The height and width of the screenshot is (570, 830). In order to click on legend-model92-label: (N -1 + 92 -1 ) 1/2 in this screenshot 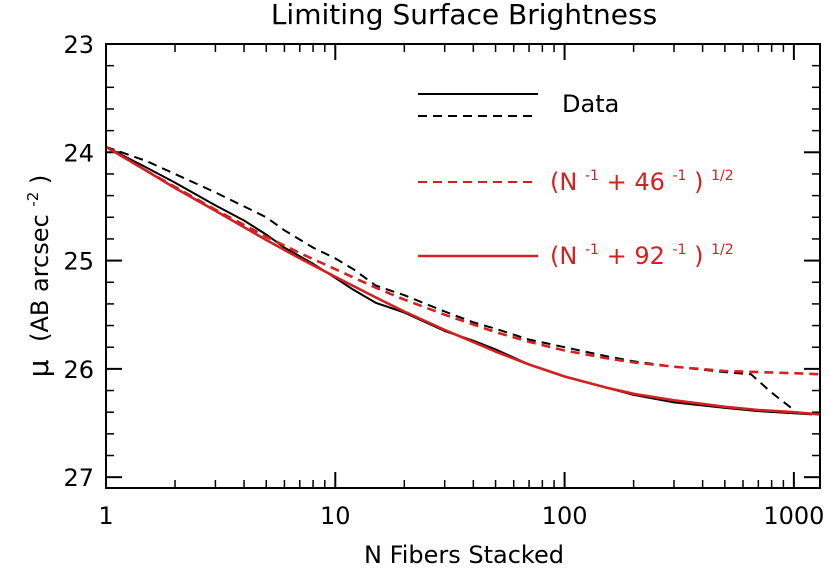, I will do `click(642, 251)`.